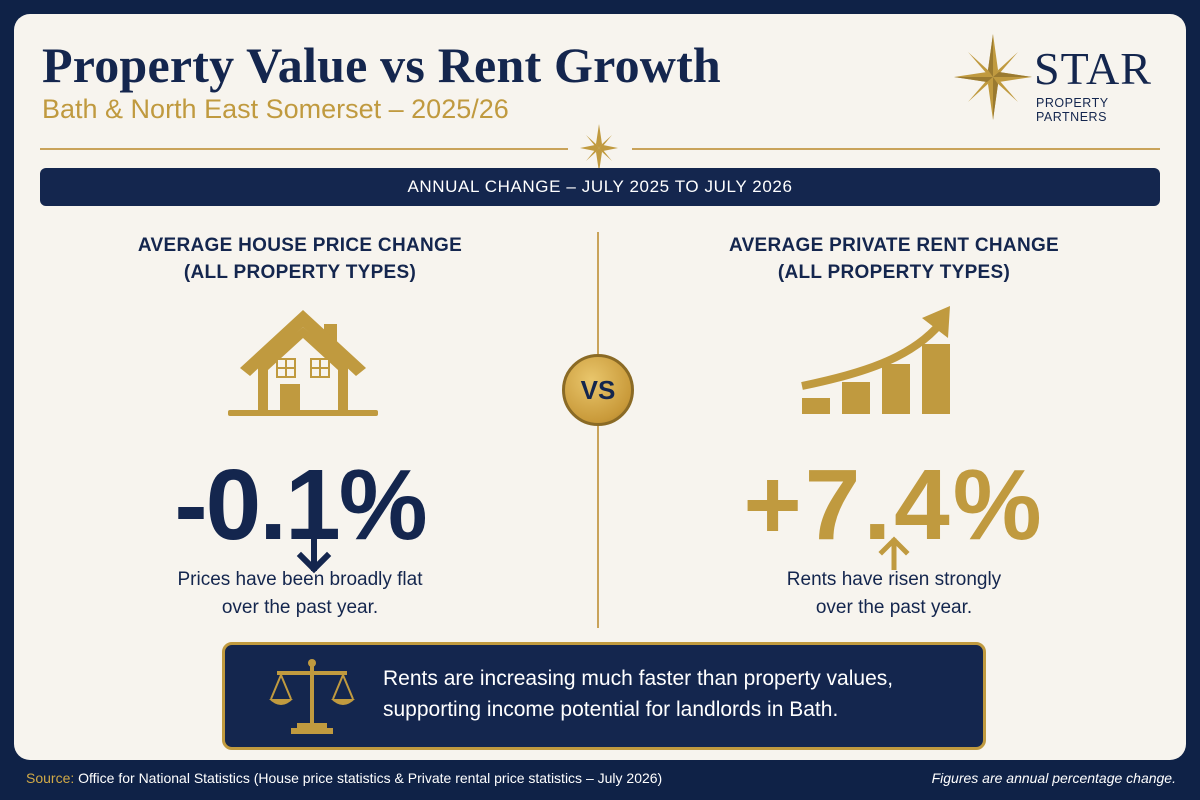  Describe the element at coordinates (50, 778) in the screenshot. I see `source-label: Source:` at that location.